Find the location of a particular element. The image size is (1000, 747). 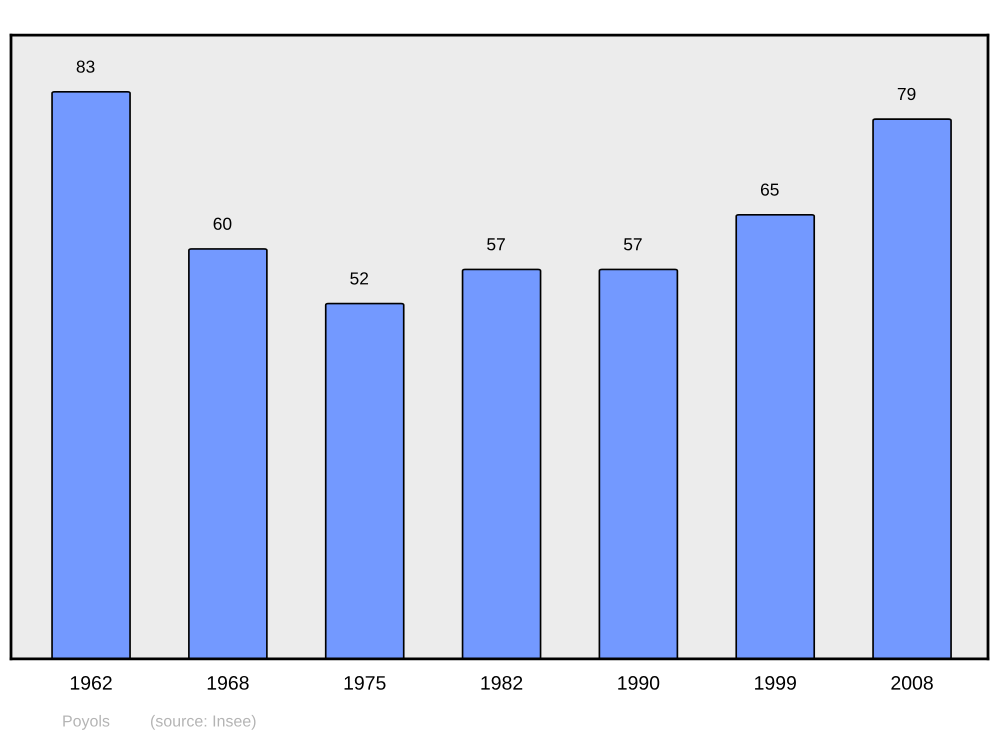

x-tick-label: 1975 is located at coordinates (365, 683).